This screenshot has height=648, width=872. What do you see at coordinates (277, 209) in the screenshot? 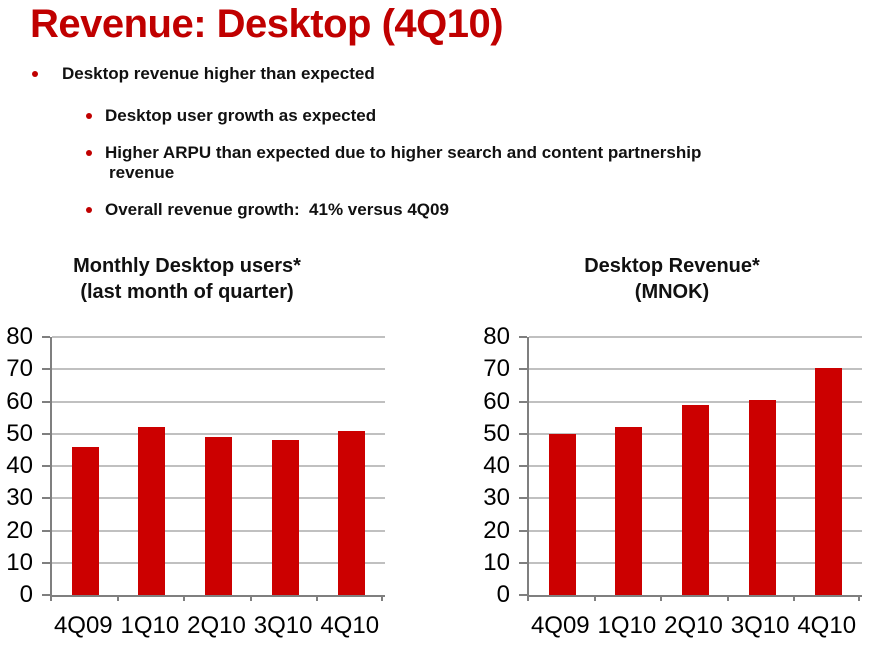
I see `bullet-text: Overall revenue growth: 41% versus 4Q09` at bounding box center [277, 209].